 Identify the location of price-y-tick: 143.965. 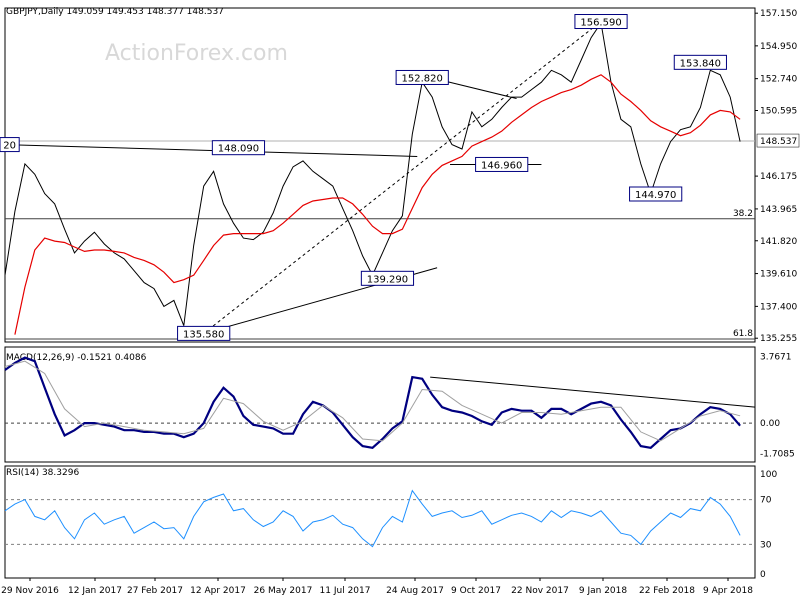
(778, 210).